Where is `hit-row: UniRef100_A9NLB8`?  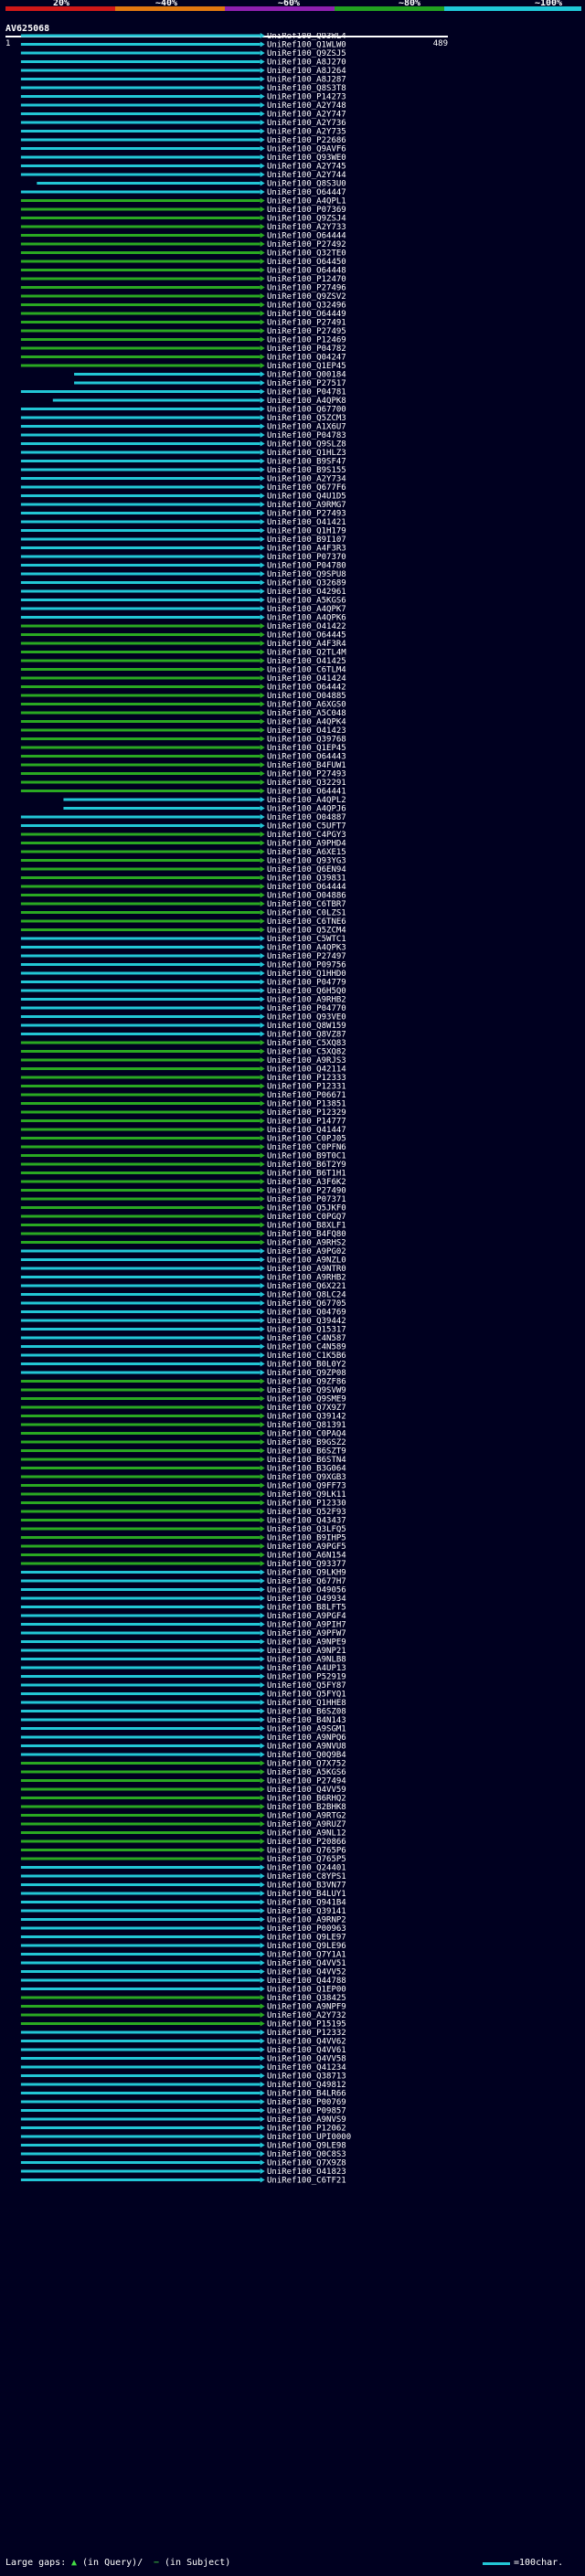
hit-row: UniRef100_A9NLB8 is located at coordinates (183, 1660).